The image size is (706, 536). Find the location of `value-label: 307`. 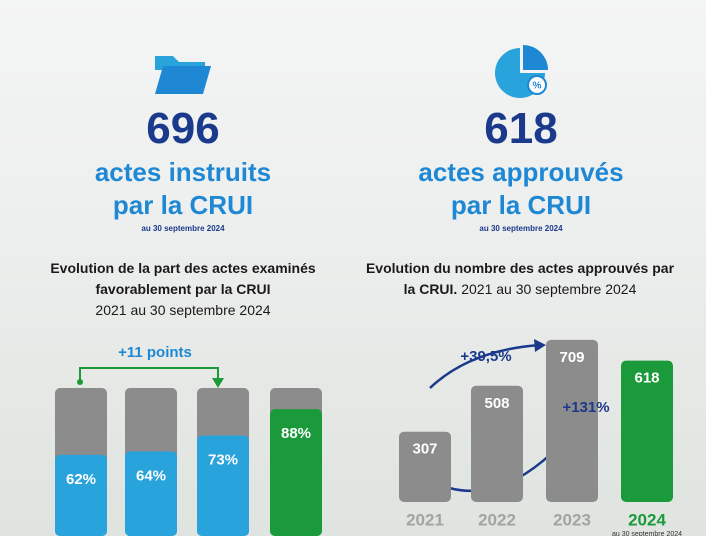

value-label: 307 is located at coordinates (424, 449).